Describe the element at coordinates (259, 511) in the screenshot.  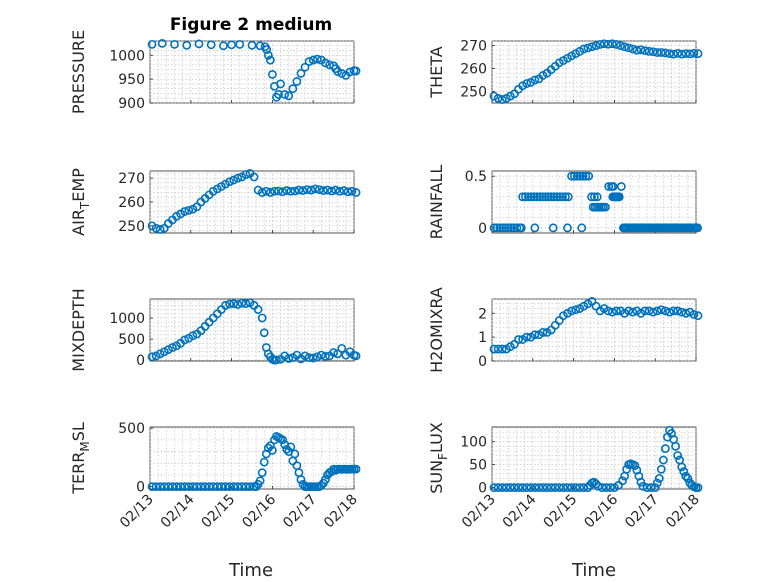
I see `x-tick-label: 02/16` at that location.